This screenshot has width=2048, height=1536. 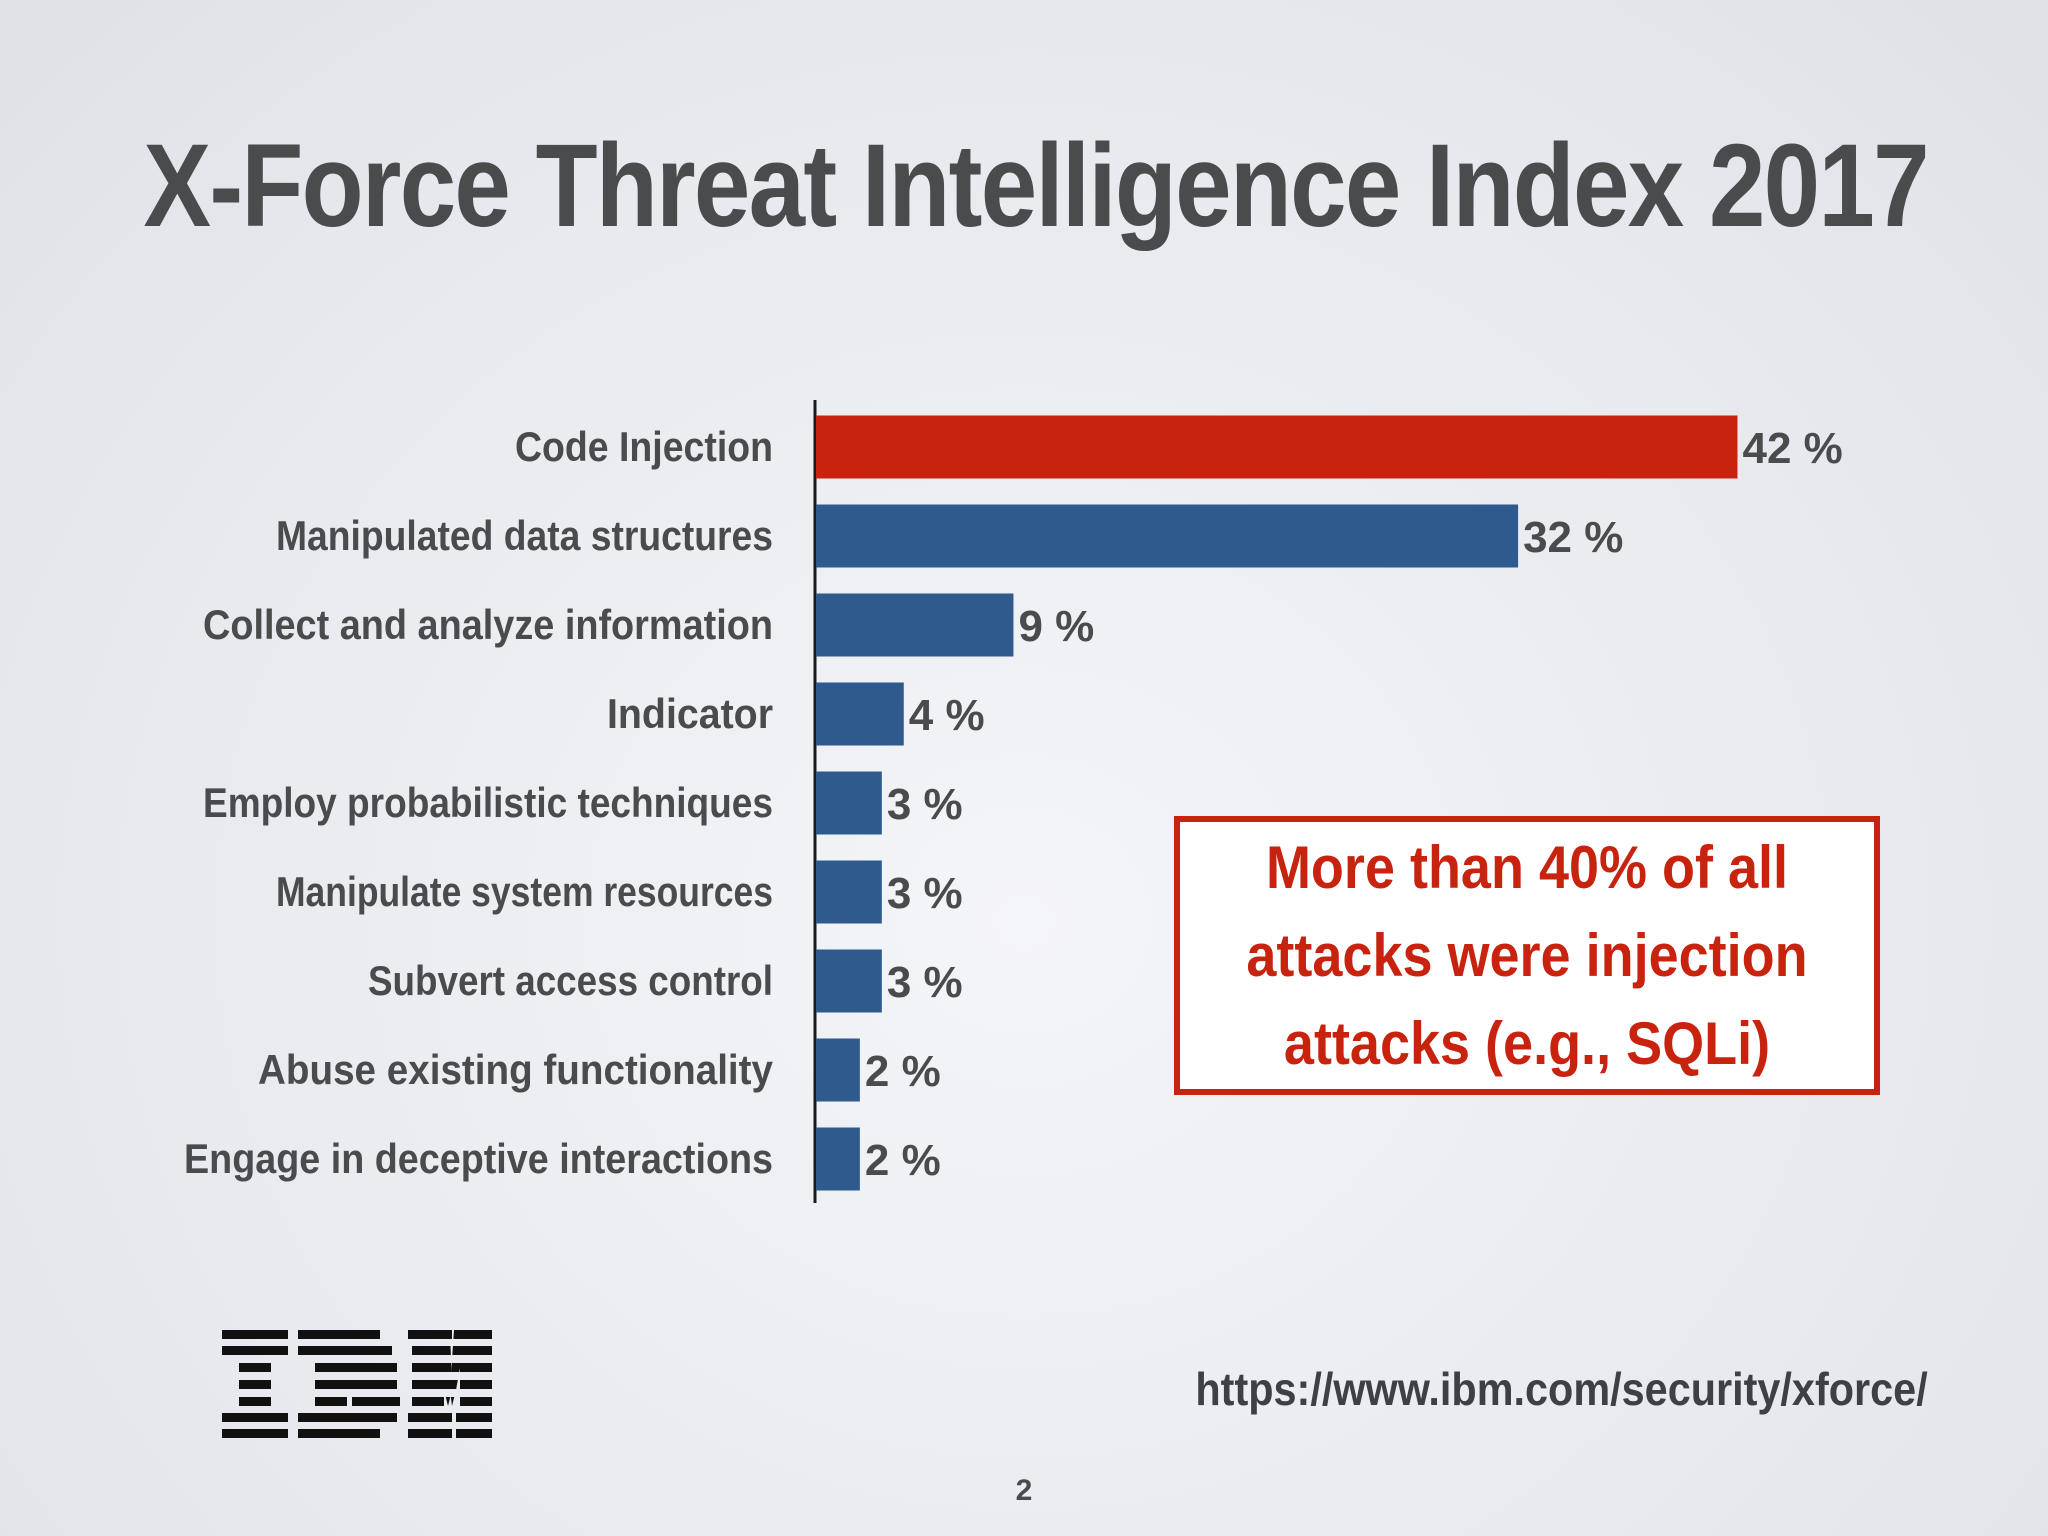 What do you see at coordinates (903, 1160) in the screenshot?
I see `value-label-9: 2 %` at bounding box center [903, 1160].